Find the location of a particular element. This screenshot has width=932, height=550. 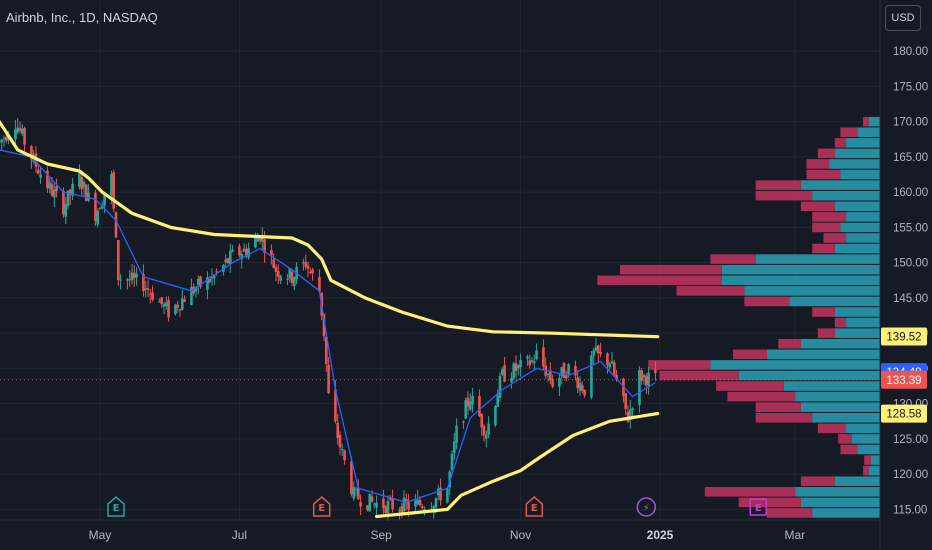

currency-button: USD is located at coordinates (903, 18).